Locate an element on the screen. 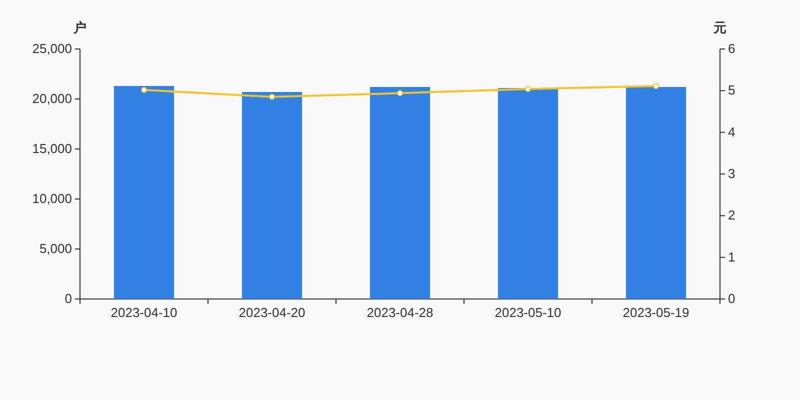  x-tick-label: 2023-05-10 is located at coordinates (528, 312).